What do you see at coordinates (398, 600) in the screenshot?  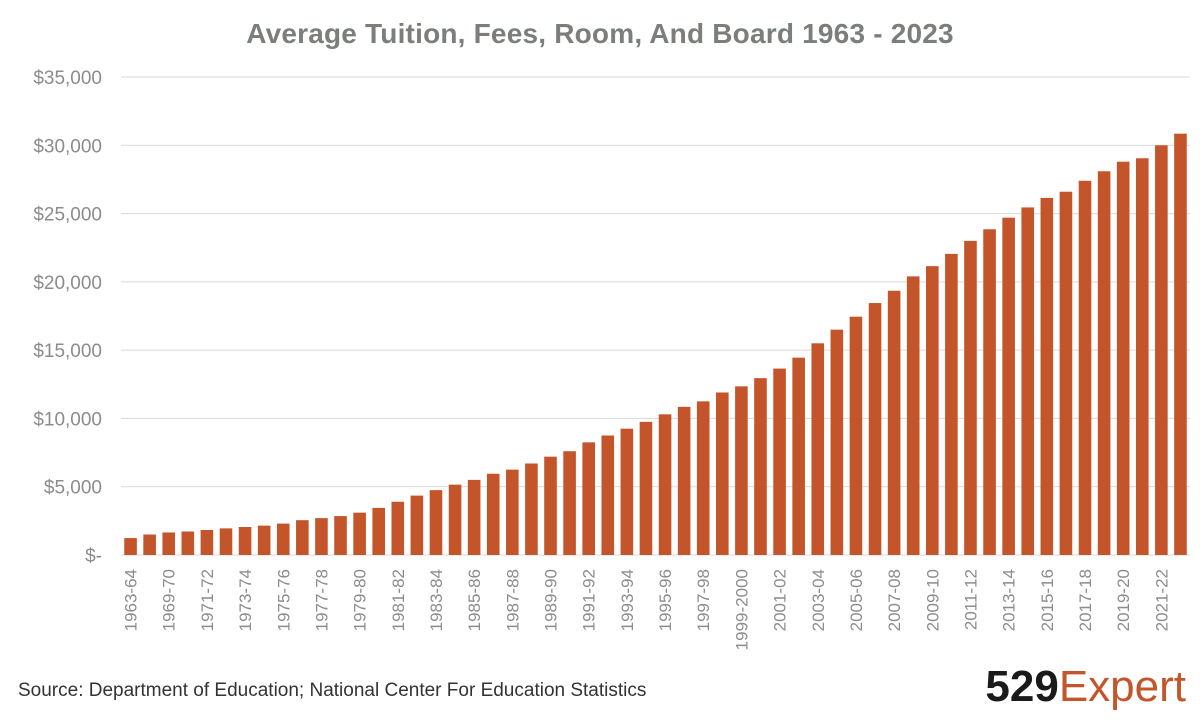 I see `x-tick-label: 1981-82` at bounding box center [398, 600].